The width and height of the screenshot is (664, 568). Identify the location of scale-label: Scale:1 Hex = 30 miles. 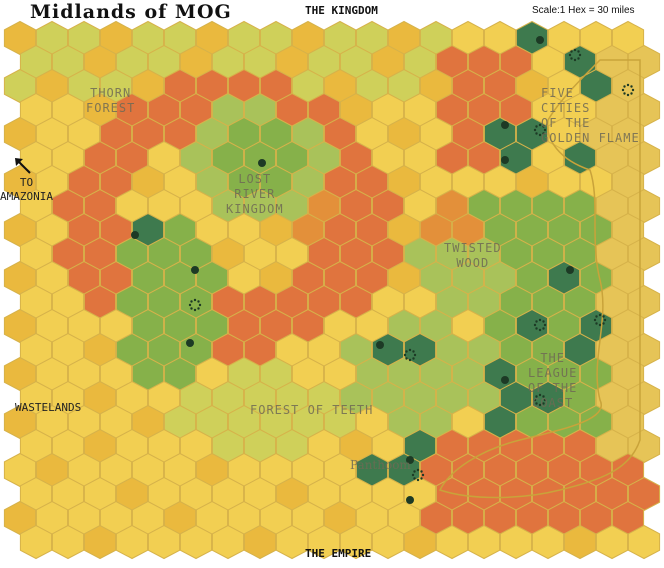
(583, 10).